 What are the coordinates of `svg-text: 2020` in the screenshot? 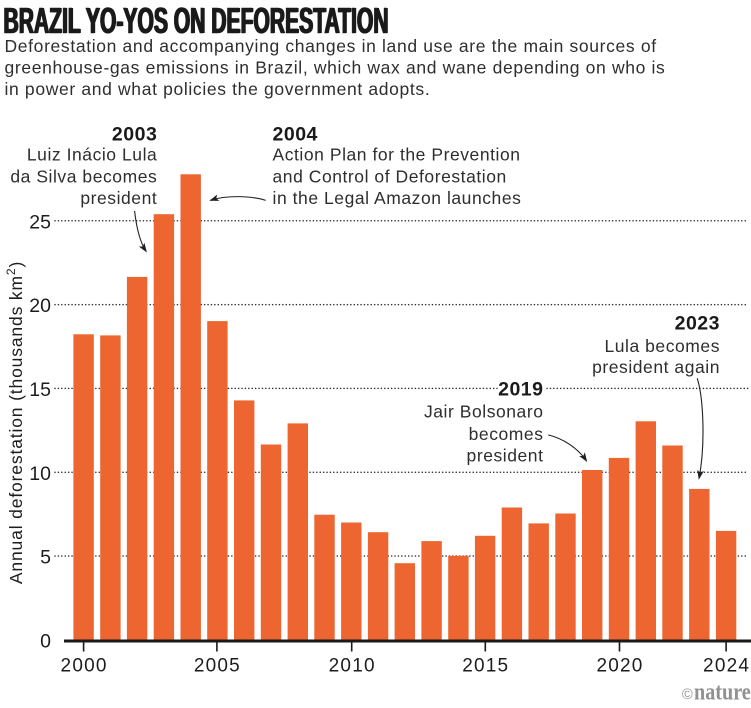 It's located at (619, 666).